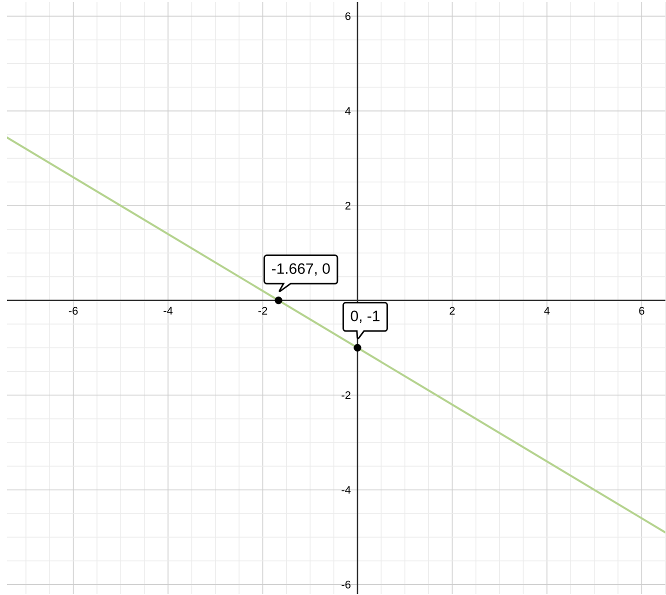  What do you see at coordinates (346, 584) in the screenshot?
I see `y-tick-label: -6` at bounding box center [346, 584].